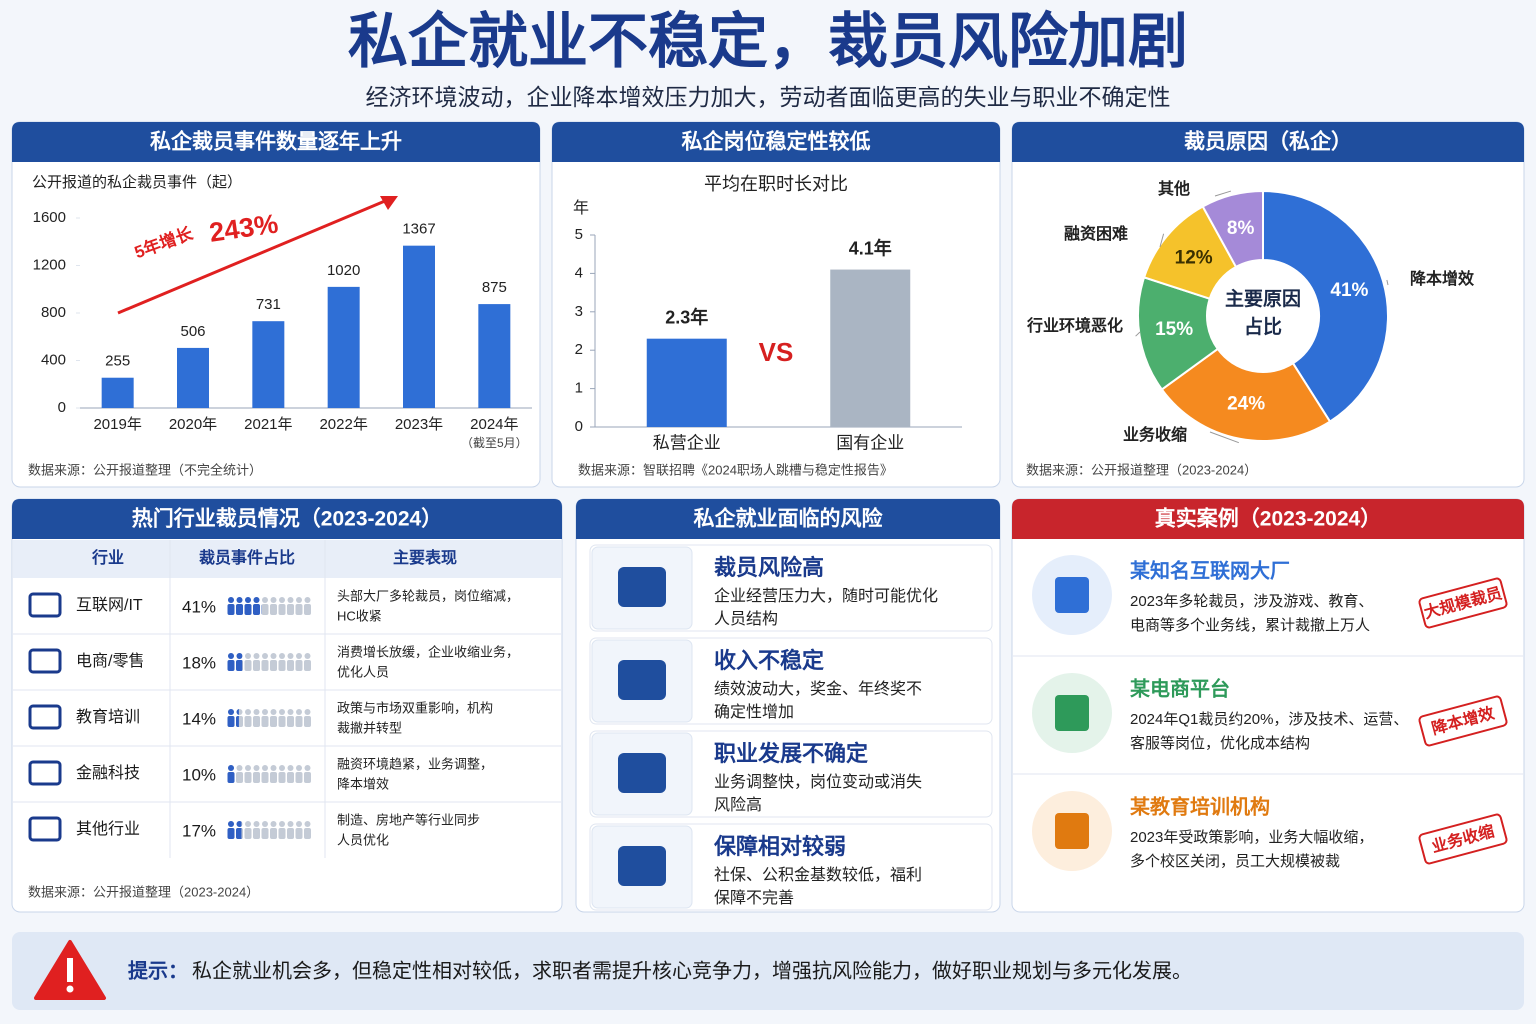 Image resolution: width=1536 pixels, height=1024 pixels. Describe the element at coordinates (1194, 258) in the screenshot. I see `slice-label: 12%` at that location.